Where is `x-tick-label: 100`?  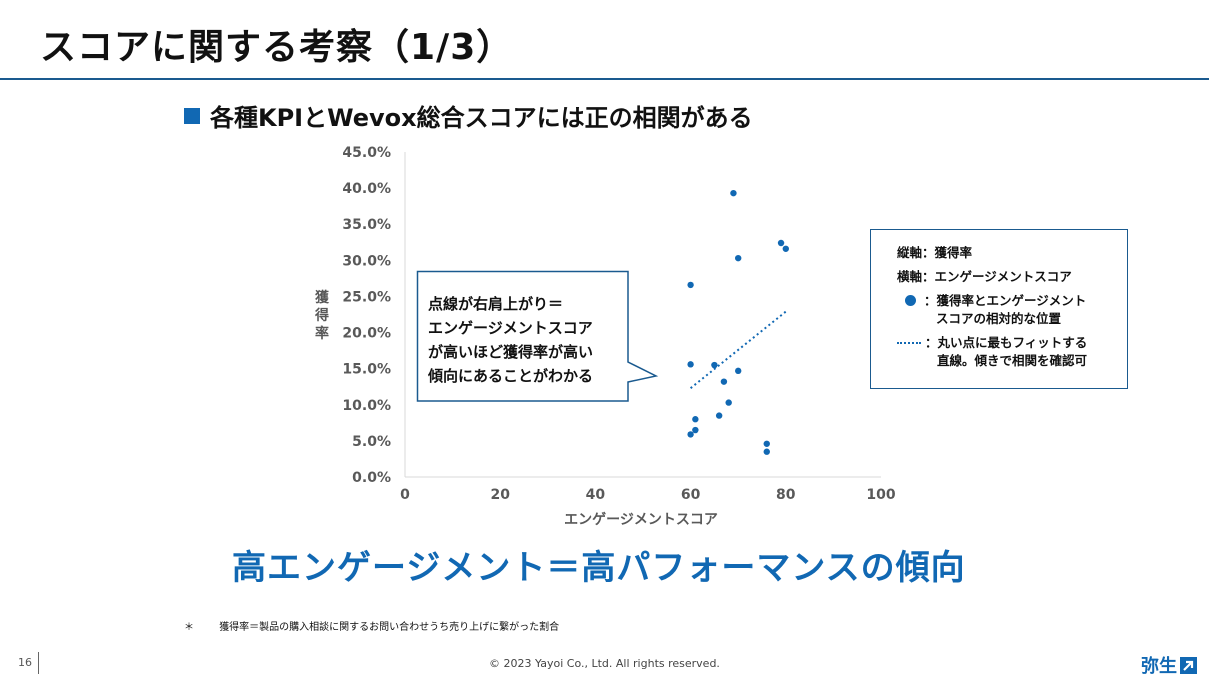 x-tick-label: 100 is located at coordinates (880, 495).